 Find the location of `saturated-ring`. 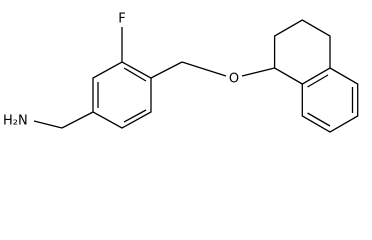

saturated-ring is located at coordinates (302, 52).